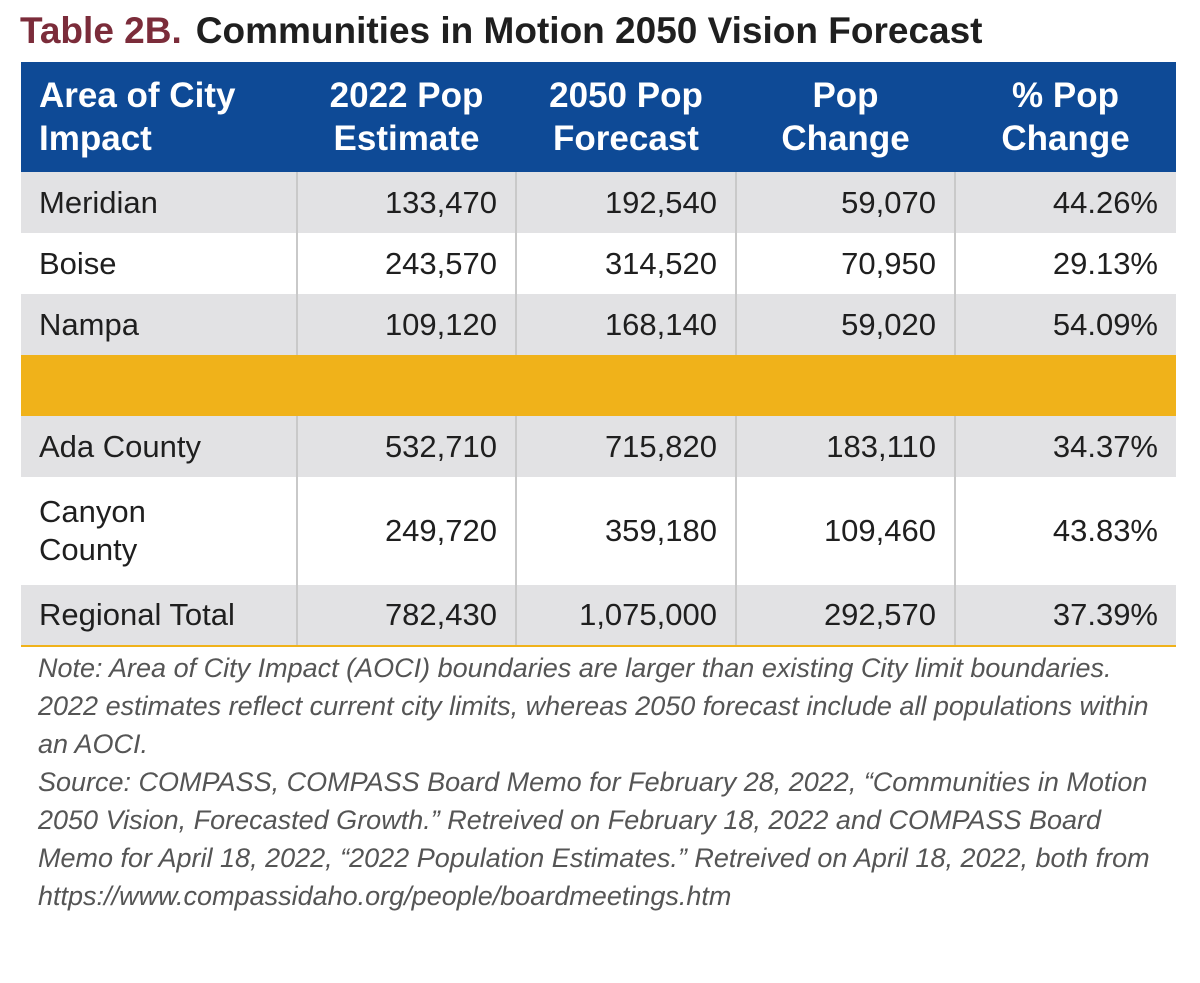 The image size is (1200, 983). I want to click on section-divider, so click(598, 385).